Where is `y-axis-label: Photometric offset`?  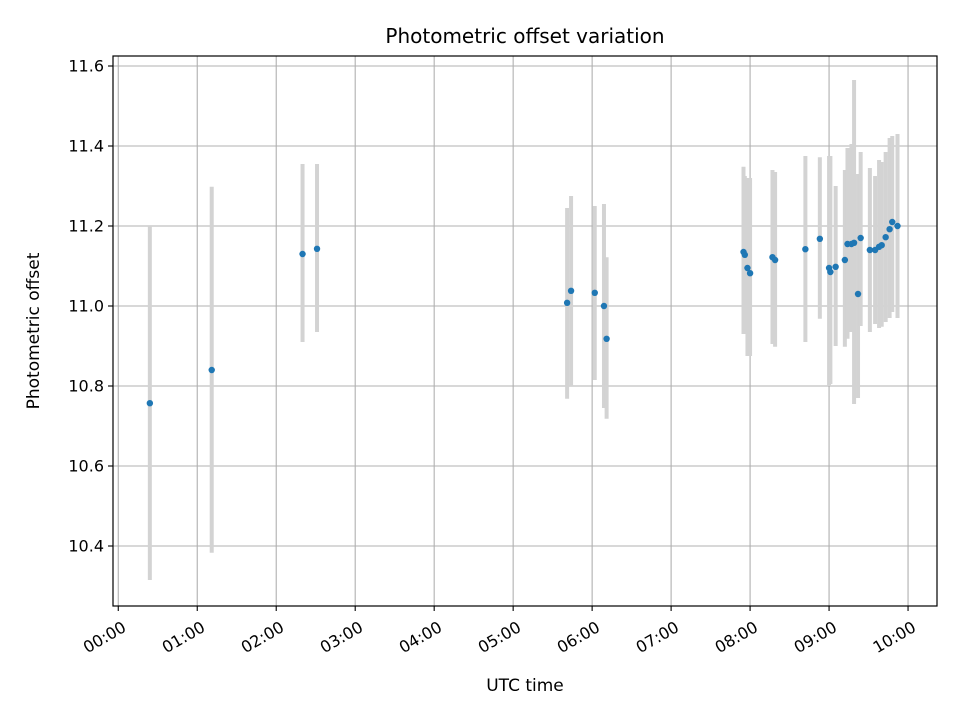
y-axis-label: Photometric offset is located at coordinates (34, 330).